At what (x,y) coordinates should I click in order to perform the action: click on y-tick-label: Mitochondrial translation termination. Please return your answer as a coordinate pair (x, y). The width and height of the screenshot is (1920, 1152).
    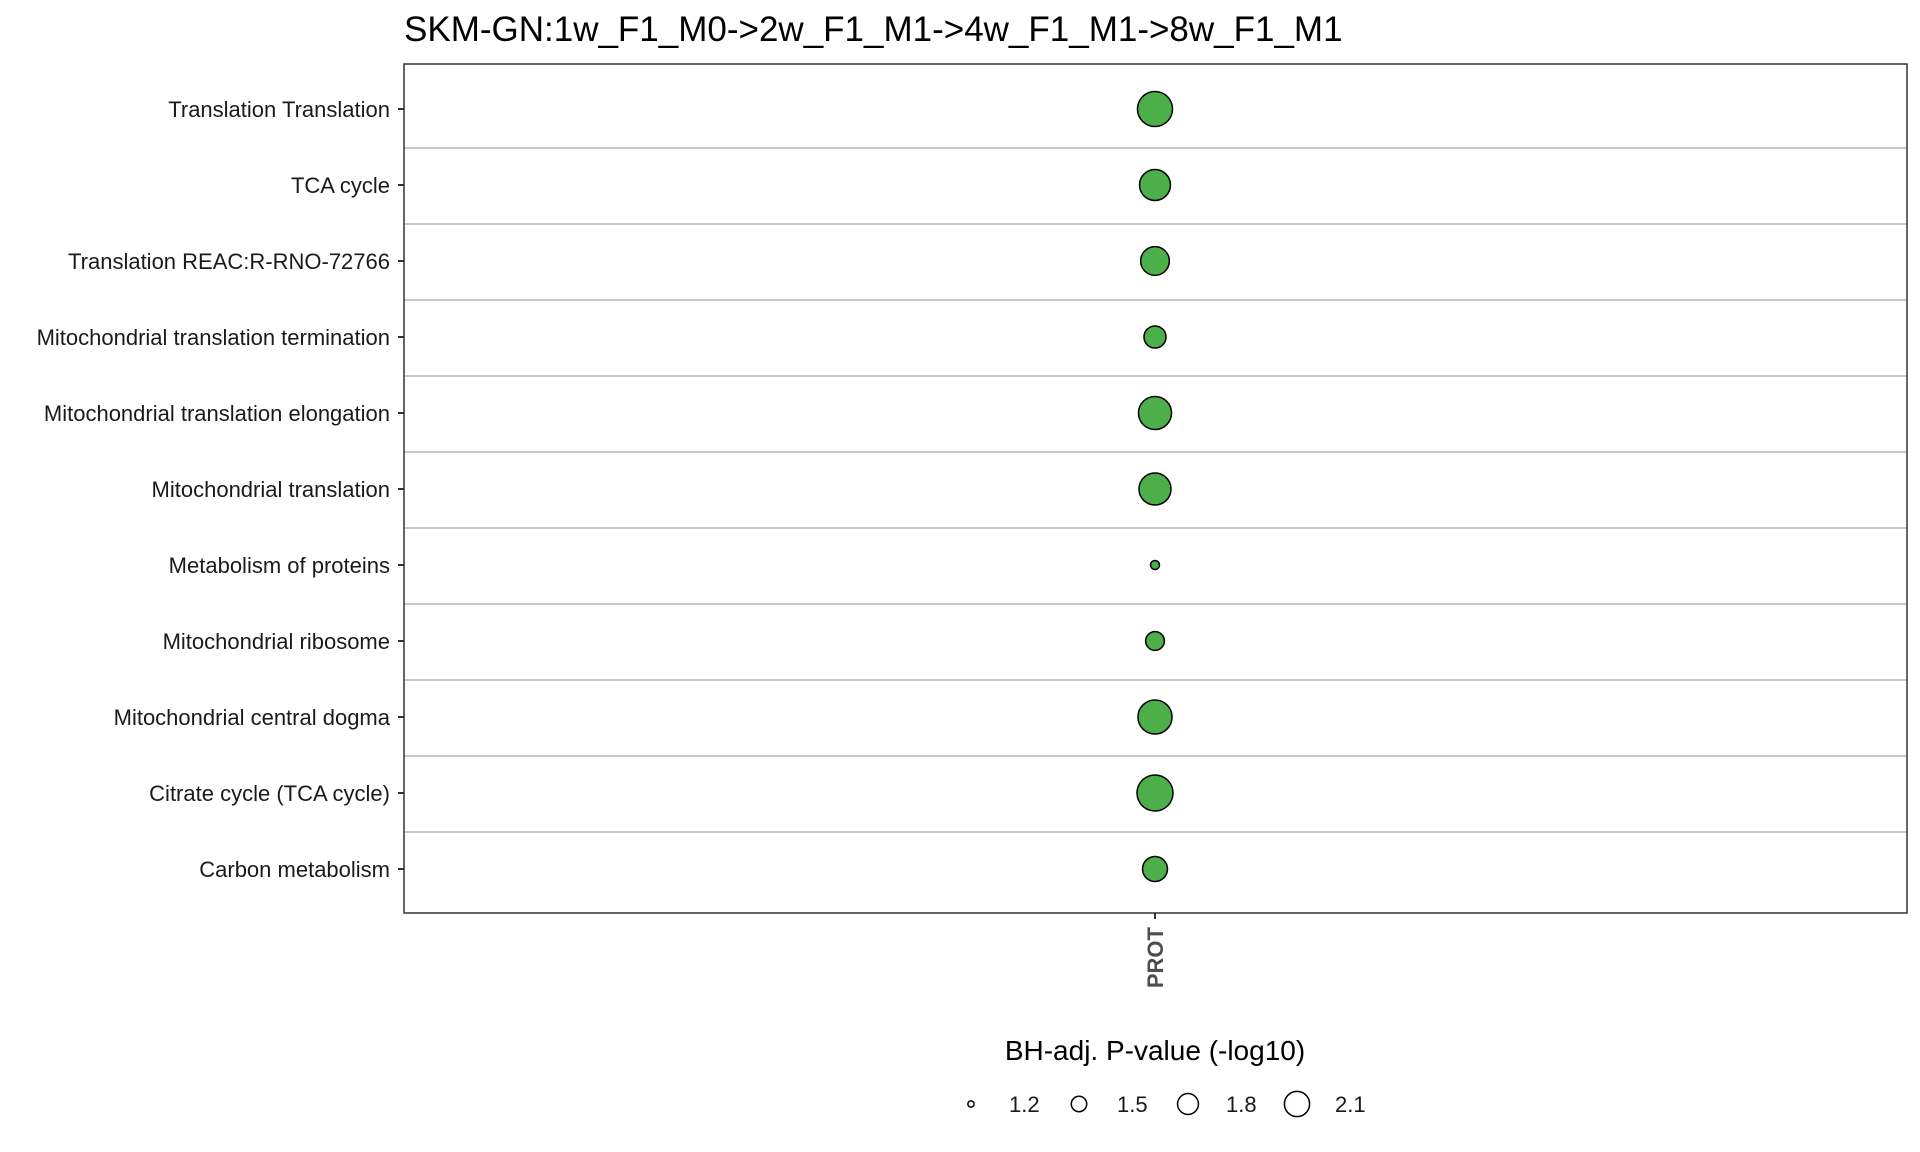
    Looking at the image, I should click on (213, 337).